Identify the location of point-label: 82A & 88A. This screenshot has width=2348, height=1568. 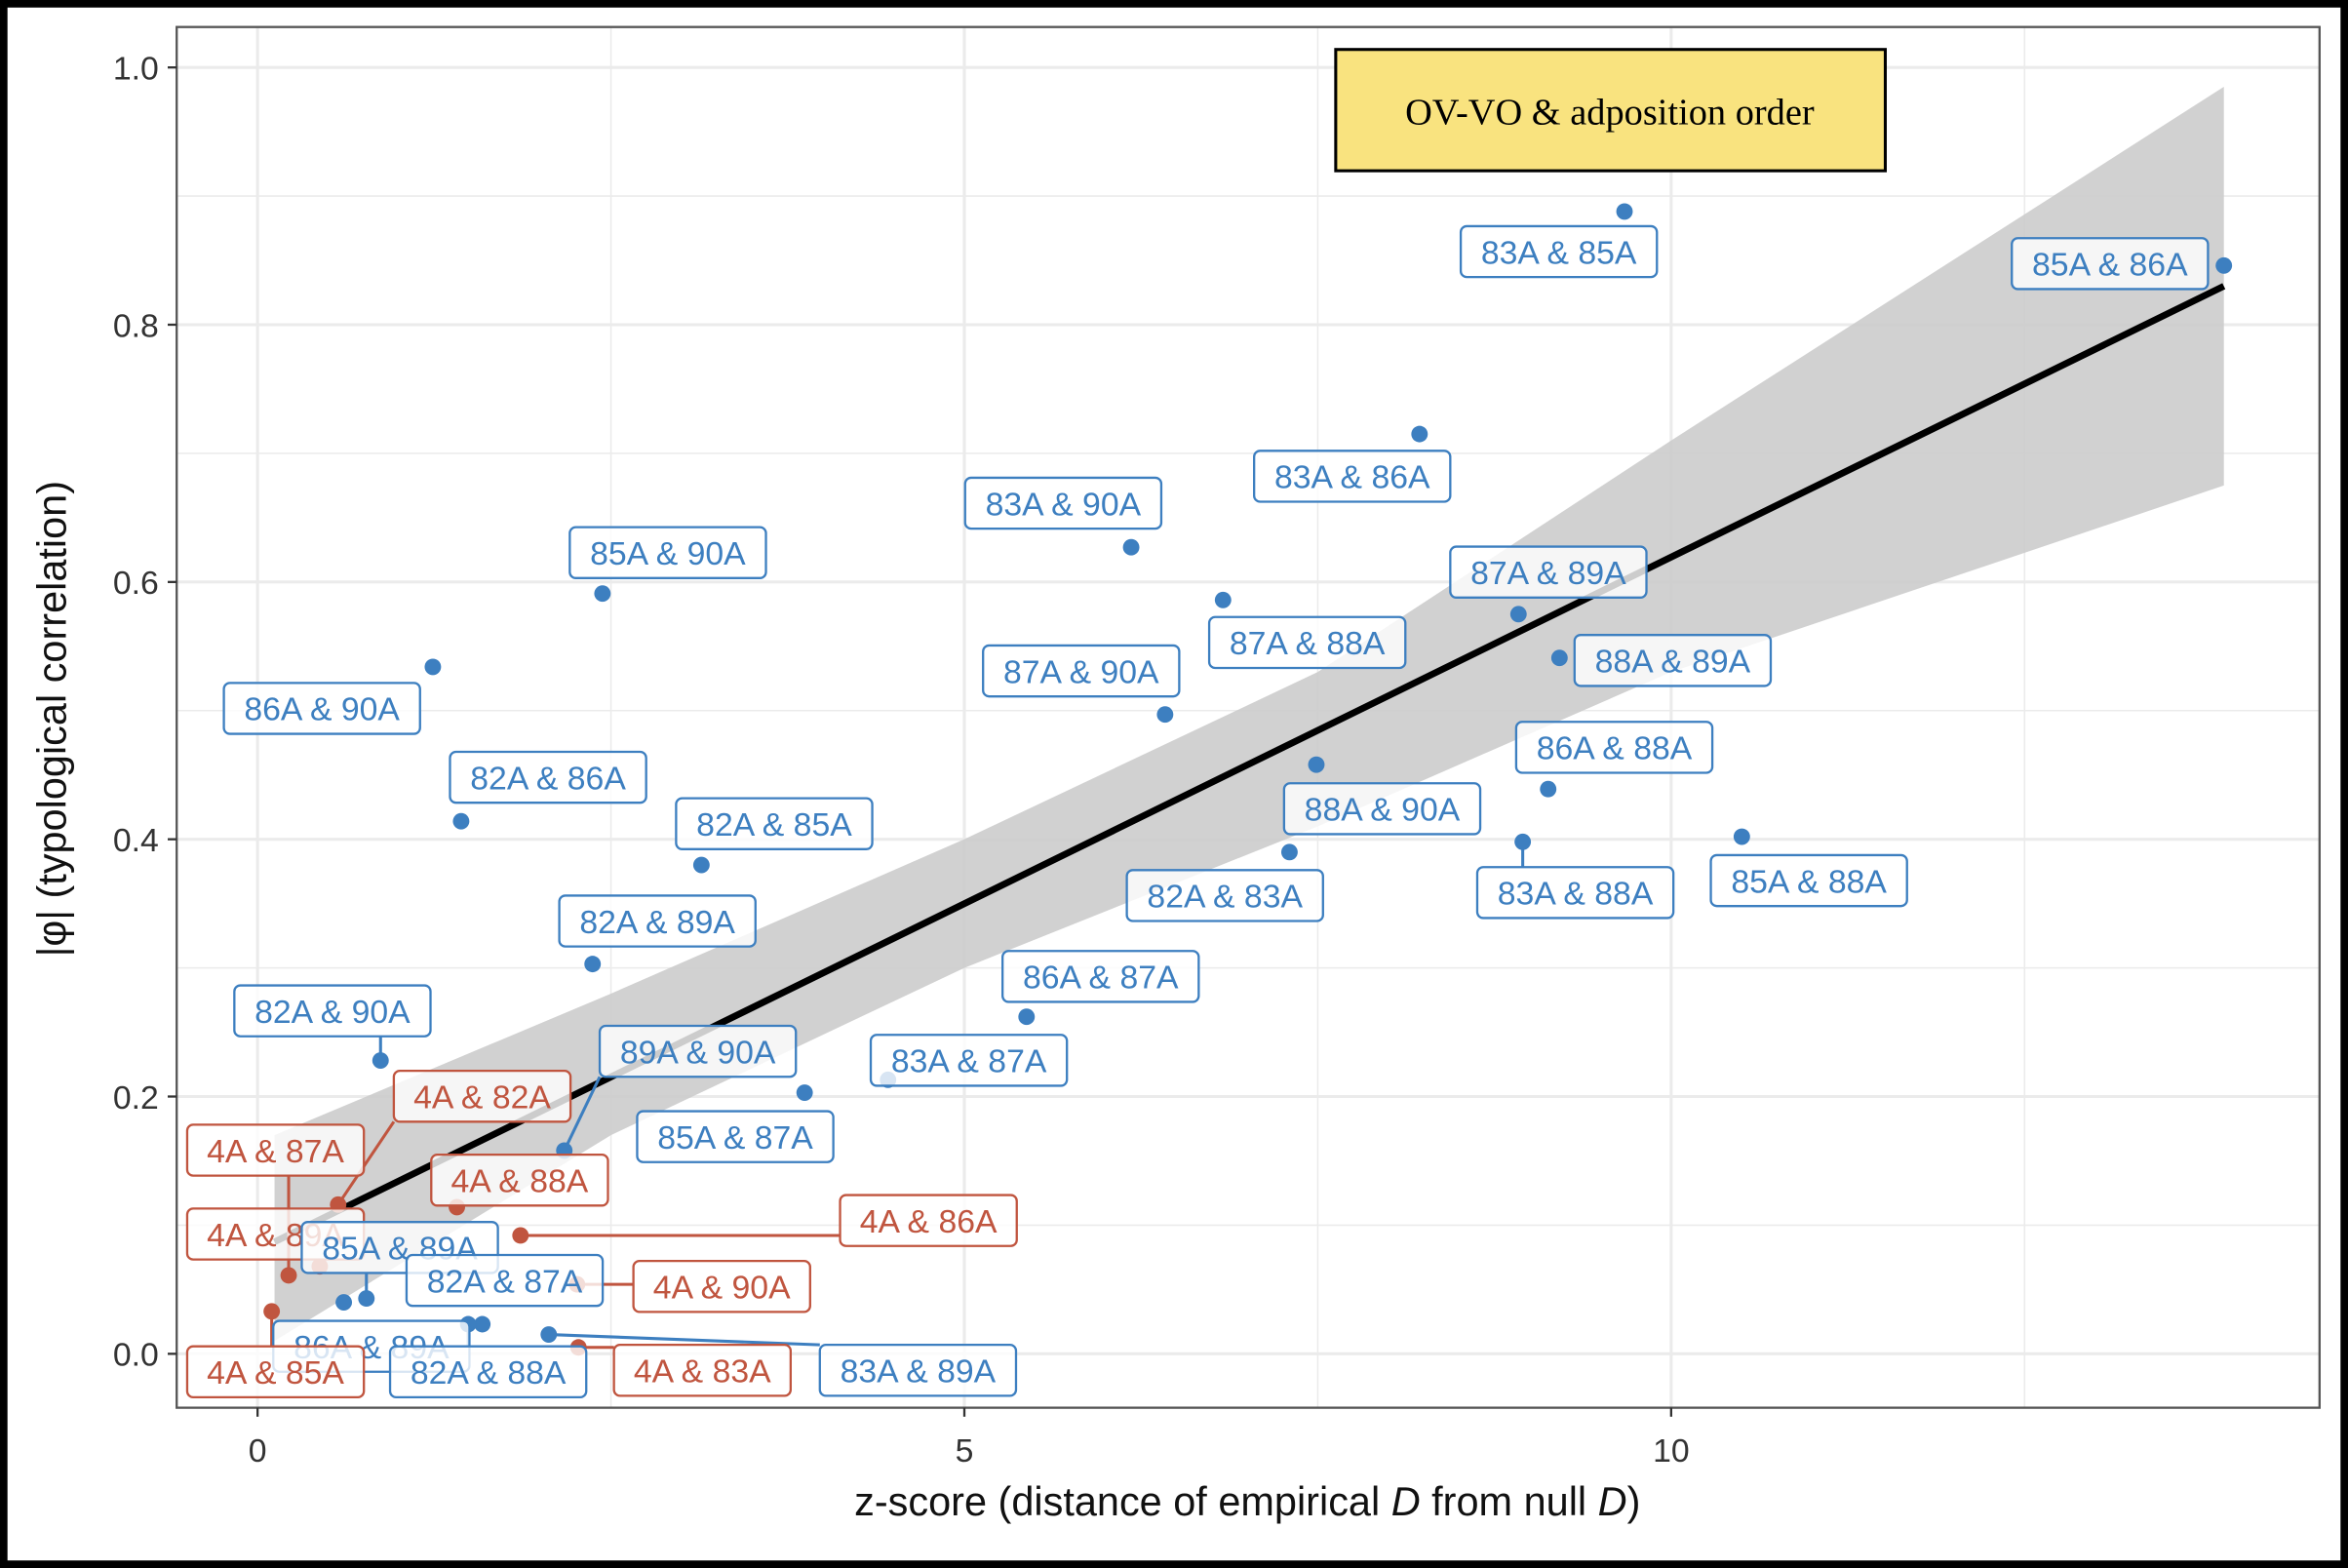
(488, 1372).